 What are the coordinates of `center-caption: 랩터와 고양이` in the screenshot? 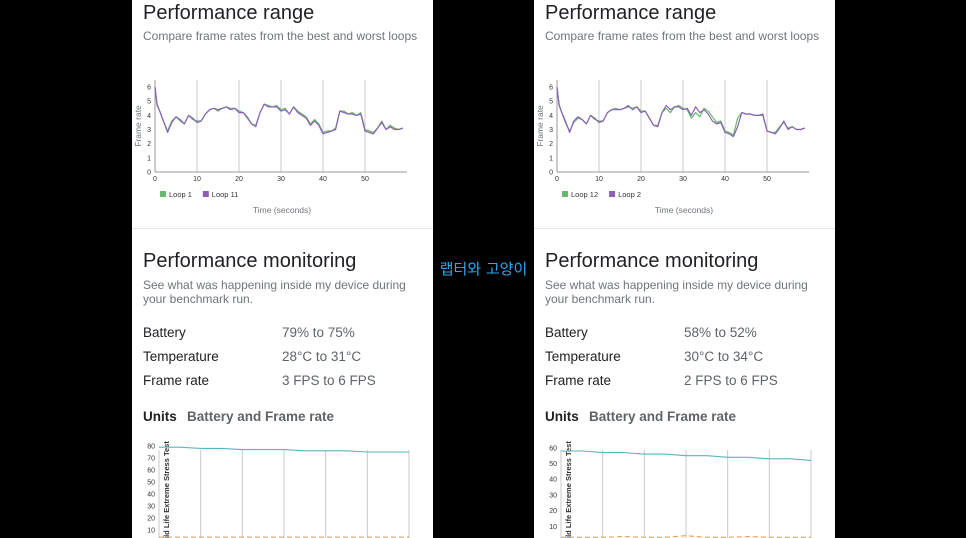 It's located at (483, 269).